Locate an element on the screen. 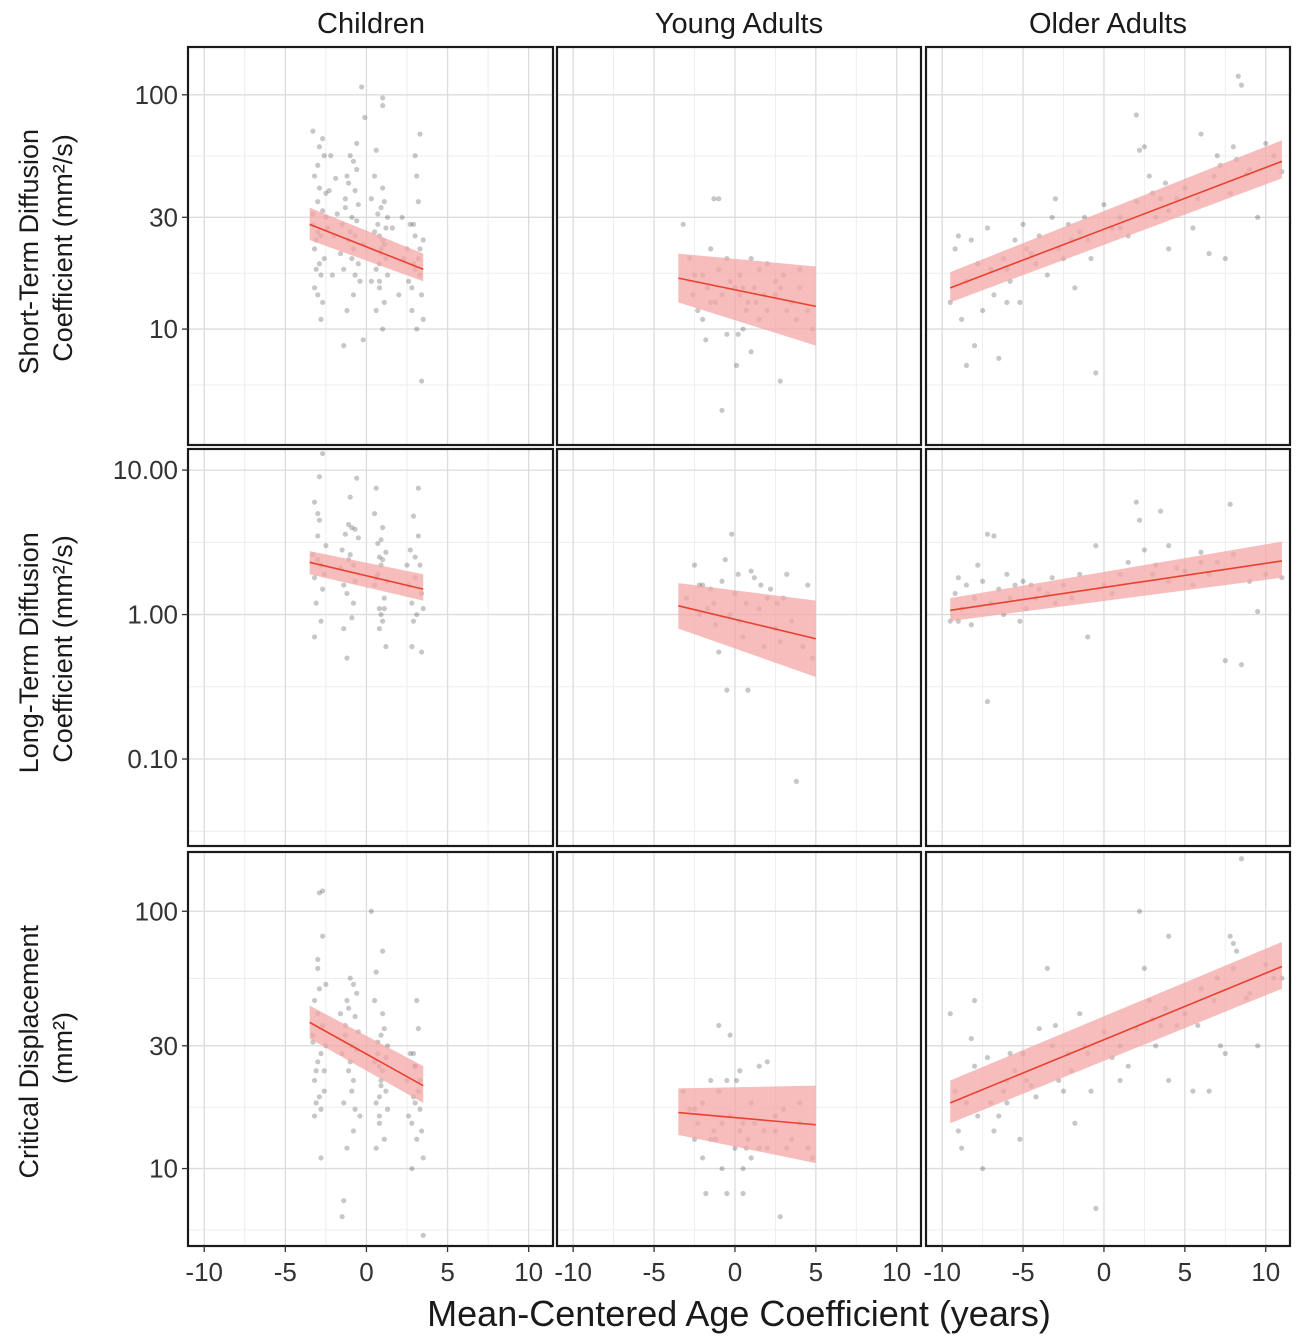 This screenshot has height=1341, width=1298. x-tick-label: 5 is located at coordinates (447, 1272).